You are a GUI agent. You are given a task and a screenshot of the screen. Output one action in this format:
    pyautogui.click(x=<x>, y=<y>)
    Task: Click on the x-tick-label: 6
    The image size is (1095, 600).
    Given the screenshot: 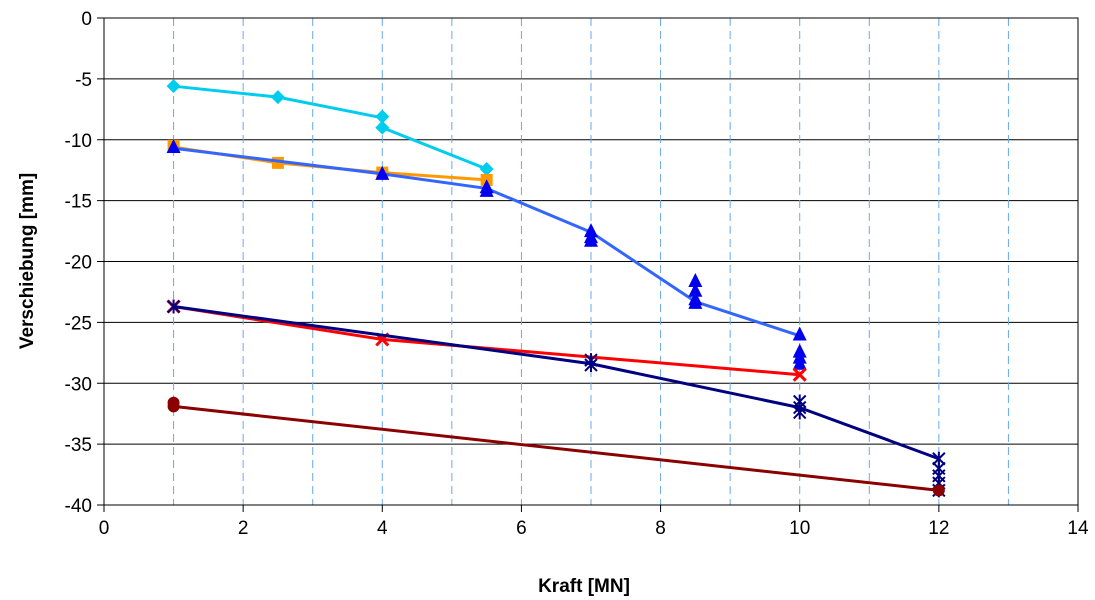 What is the action you would take?
    pyautogui.click(x=521, y=528)
    